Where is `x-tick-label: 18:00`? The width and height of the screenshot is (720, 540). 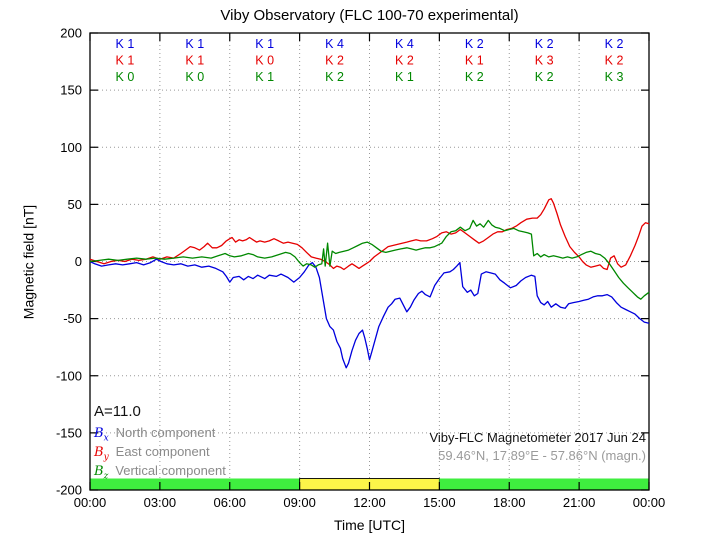 x-tick-label: 18:00 is located at coordinates (509, 502).